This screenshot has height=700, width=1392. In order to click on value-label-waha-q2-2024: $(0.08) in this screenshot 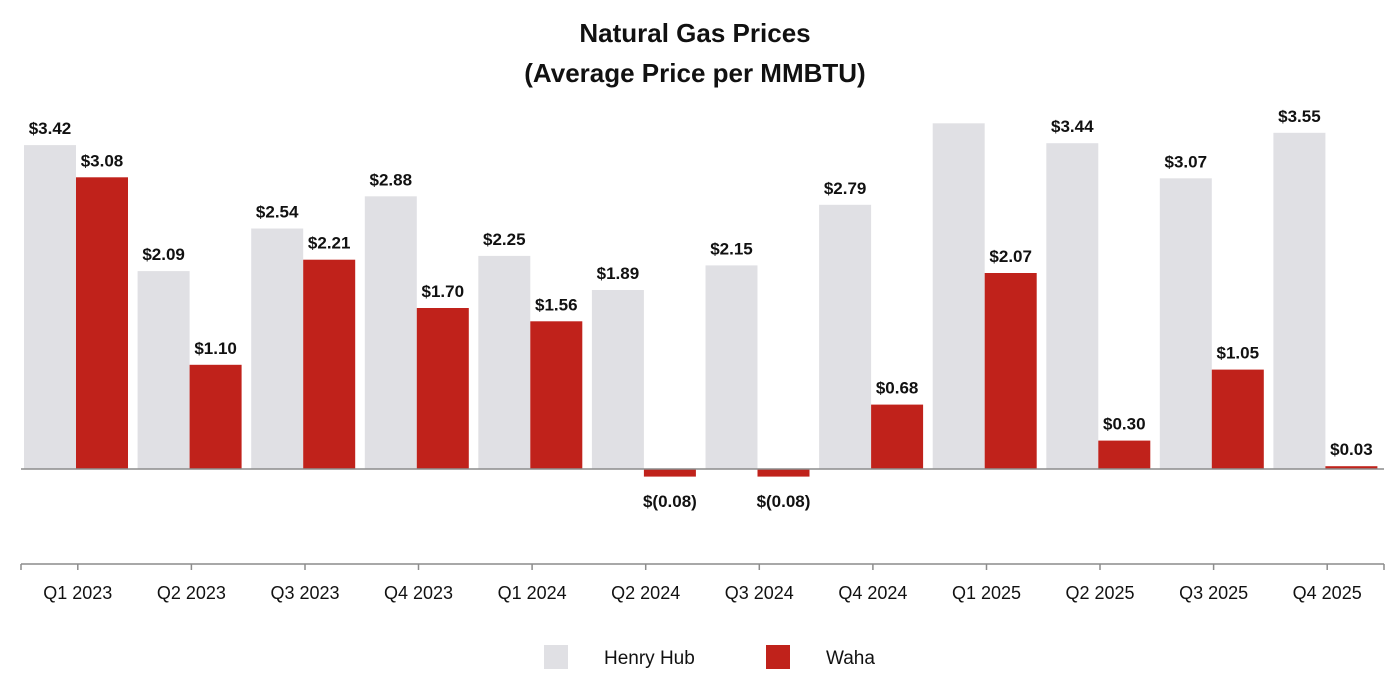, I will do `click(670, 501)`.